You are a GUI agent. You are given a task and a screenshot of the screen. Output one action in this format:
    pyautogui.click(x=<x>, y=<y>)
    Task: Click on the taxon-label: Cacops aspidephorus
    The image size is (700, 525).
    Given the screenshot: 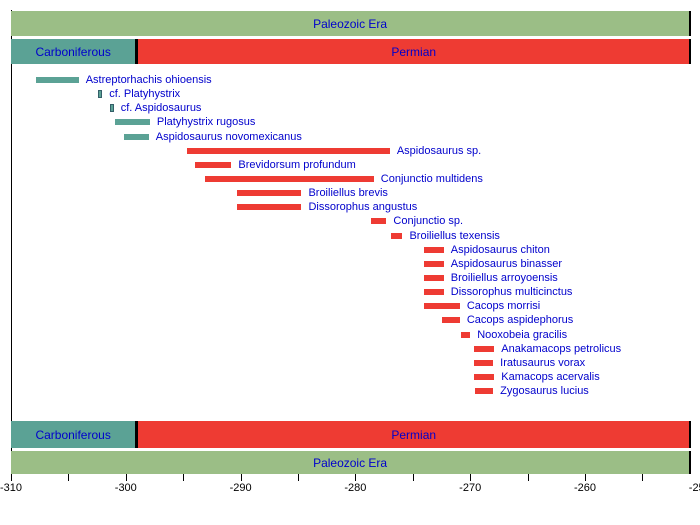 What is the action you would take?
    pyautogui.click(x=520, y=320)
    